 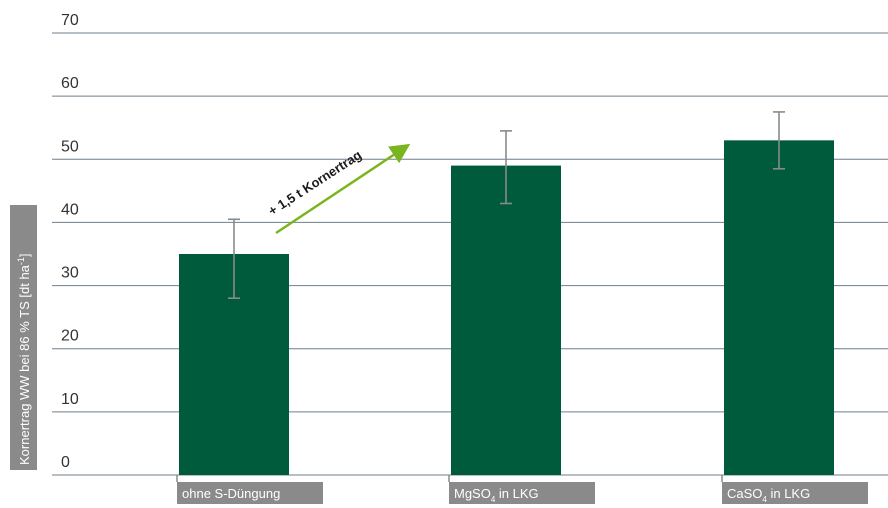 I want to click on y-tick-label: 70, so click(x=70, y=20).